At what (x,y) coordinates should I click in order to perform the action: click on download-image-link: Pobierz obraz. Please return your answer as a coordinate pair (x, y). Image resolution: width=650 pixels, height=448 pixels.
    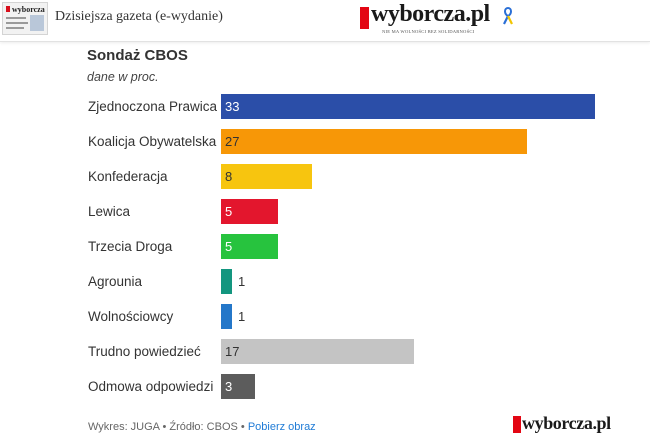
    Looking at the image, I should click on (281, 427).